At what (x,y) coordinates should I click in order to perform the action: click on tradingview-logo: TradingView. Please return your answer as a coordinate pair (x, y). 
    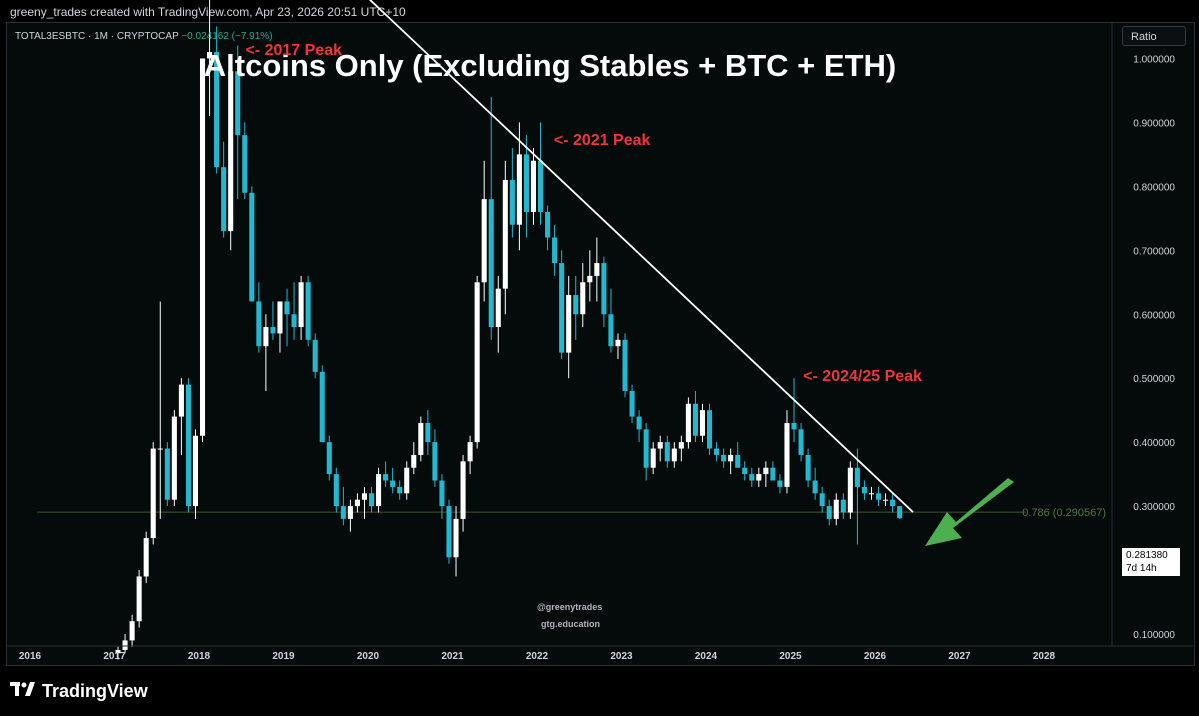
    Looking at the image, I should click on (79, 691).